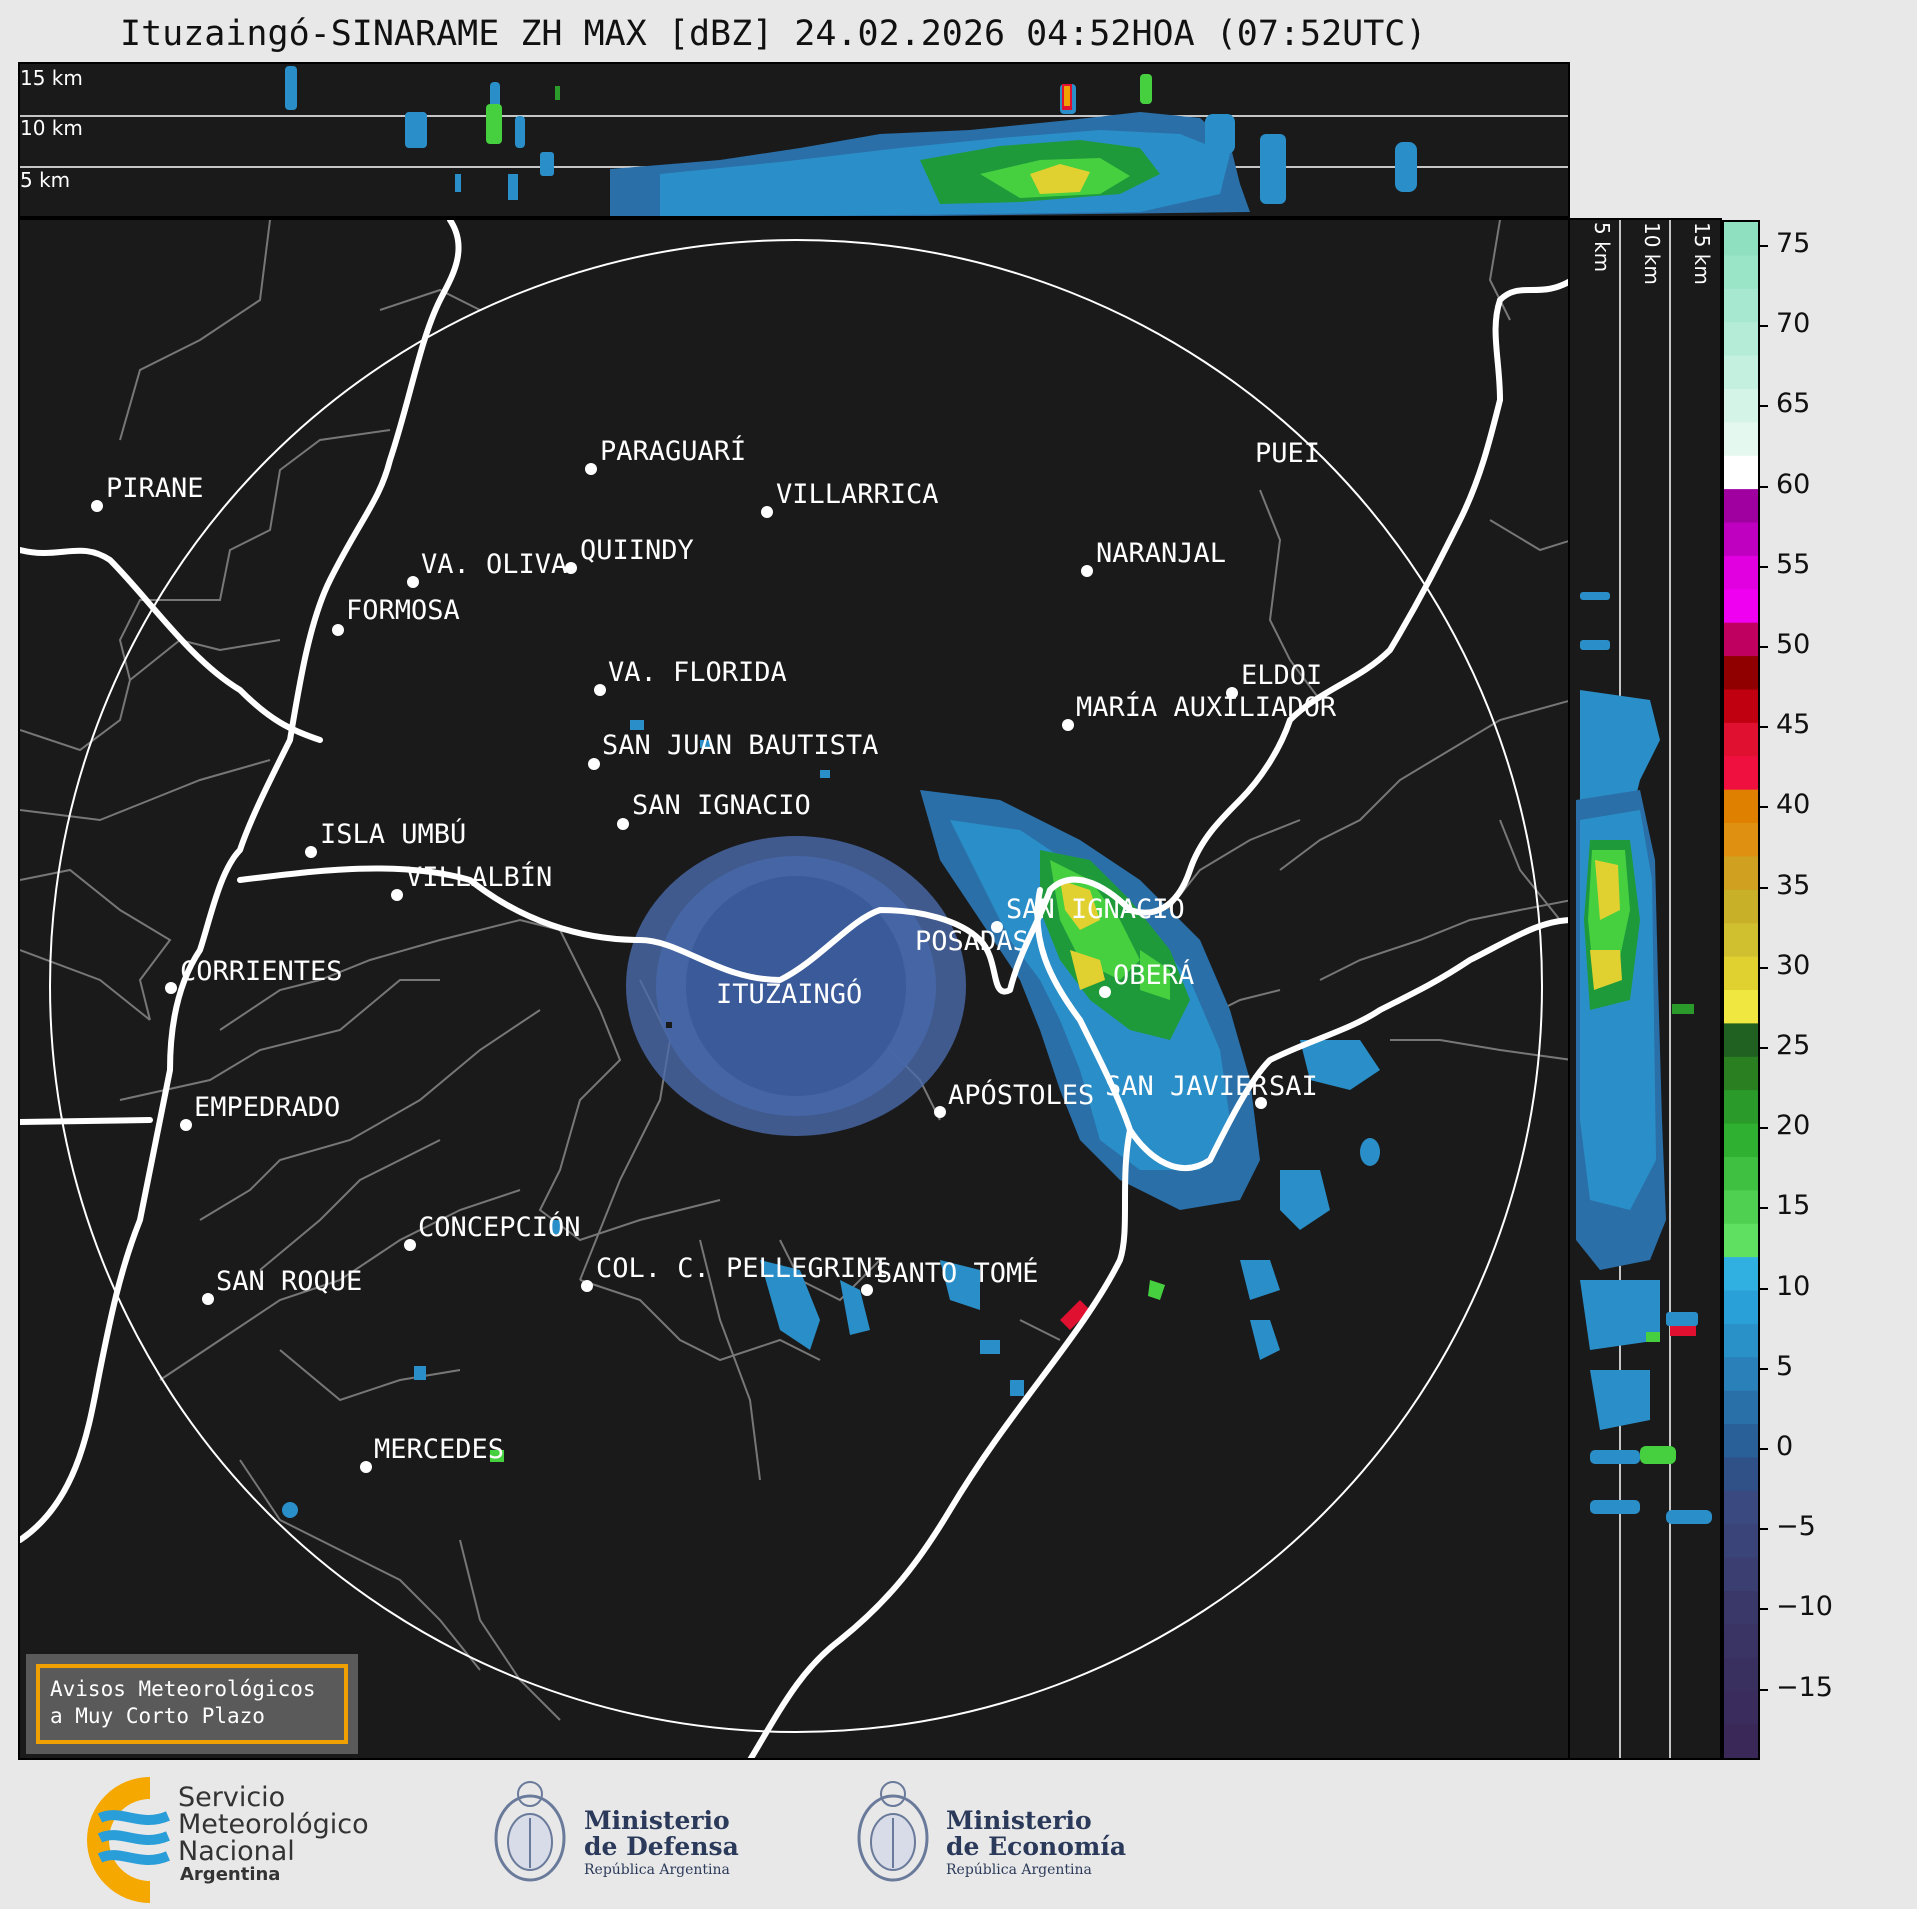 Image resolution: width=1917 pixels, height=1909 pixels. Describe the element at coordinates (236, 1851) in the screenshot. I see `smn-line-3: Nacional` at that location.